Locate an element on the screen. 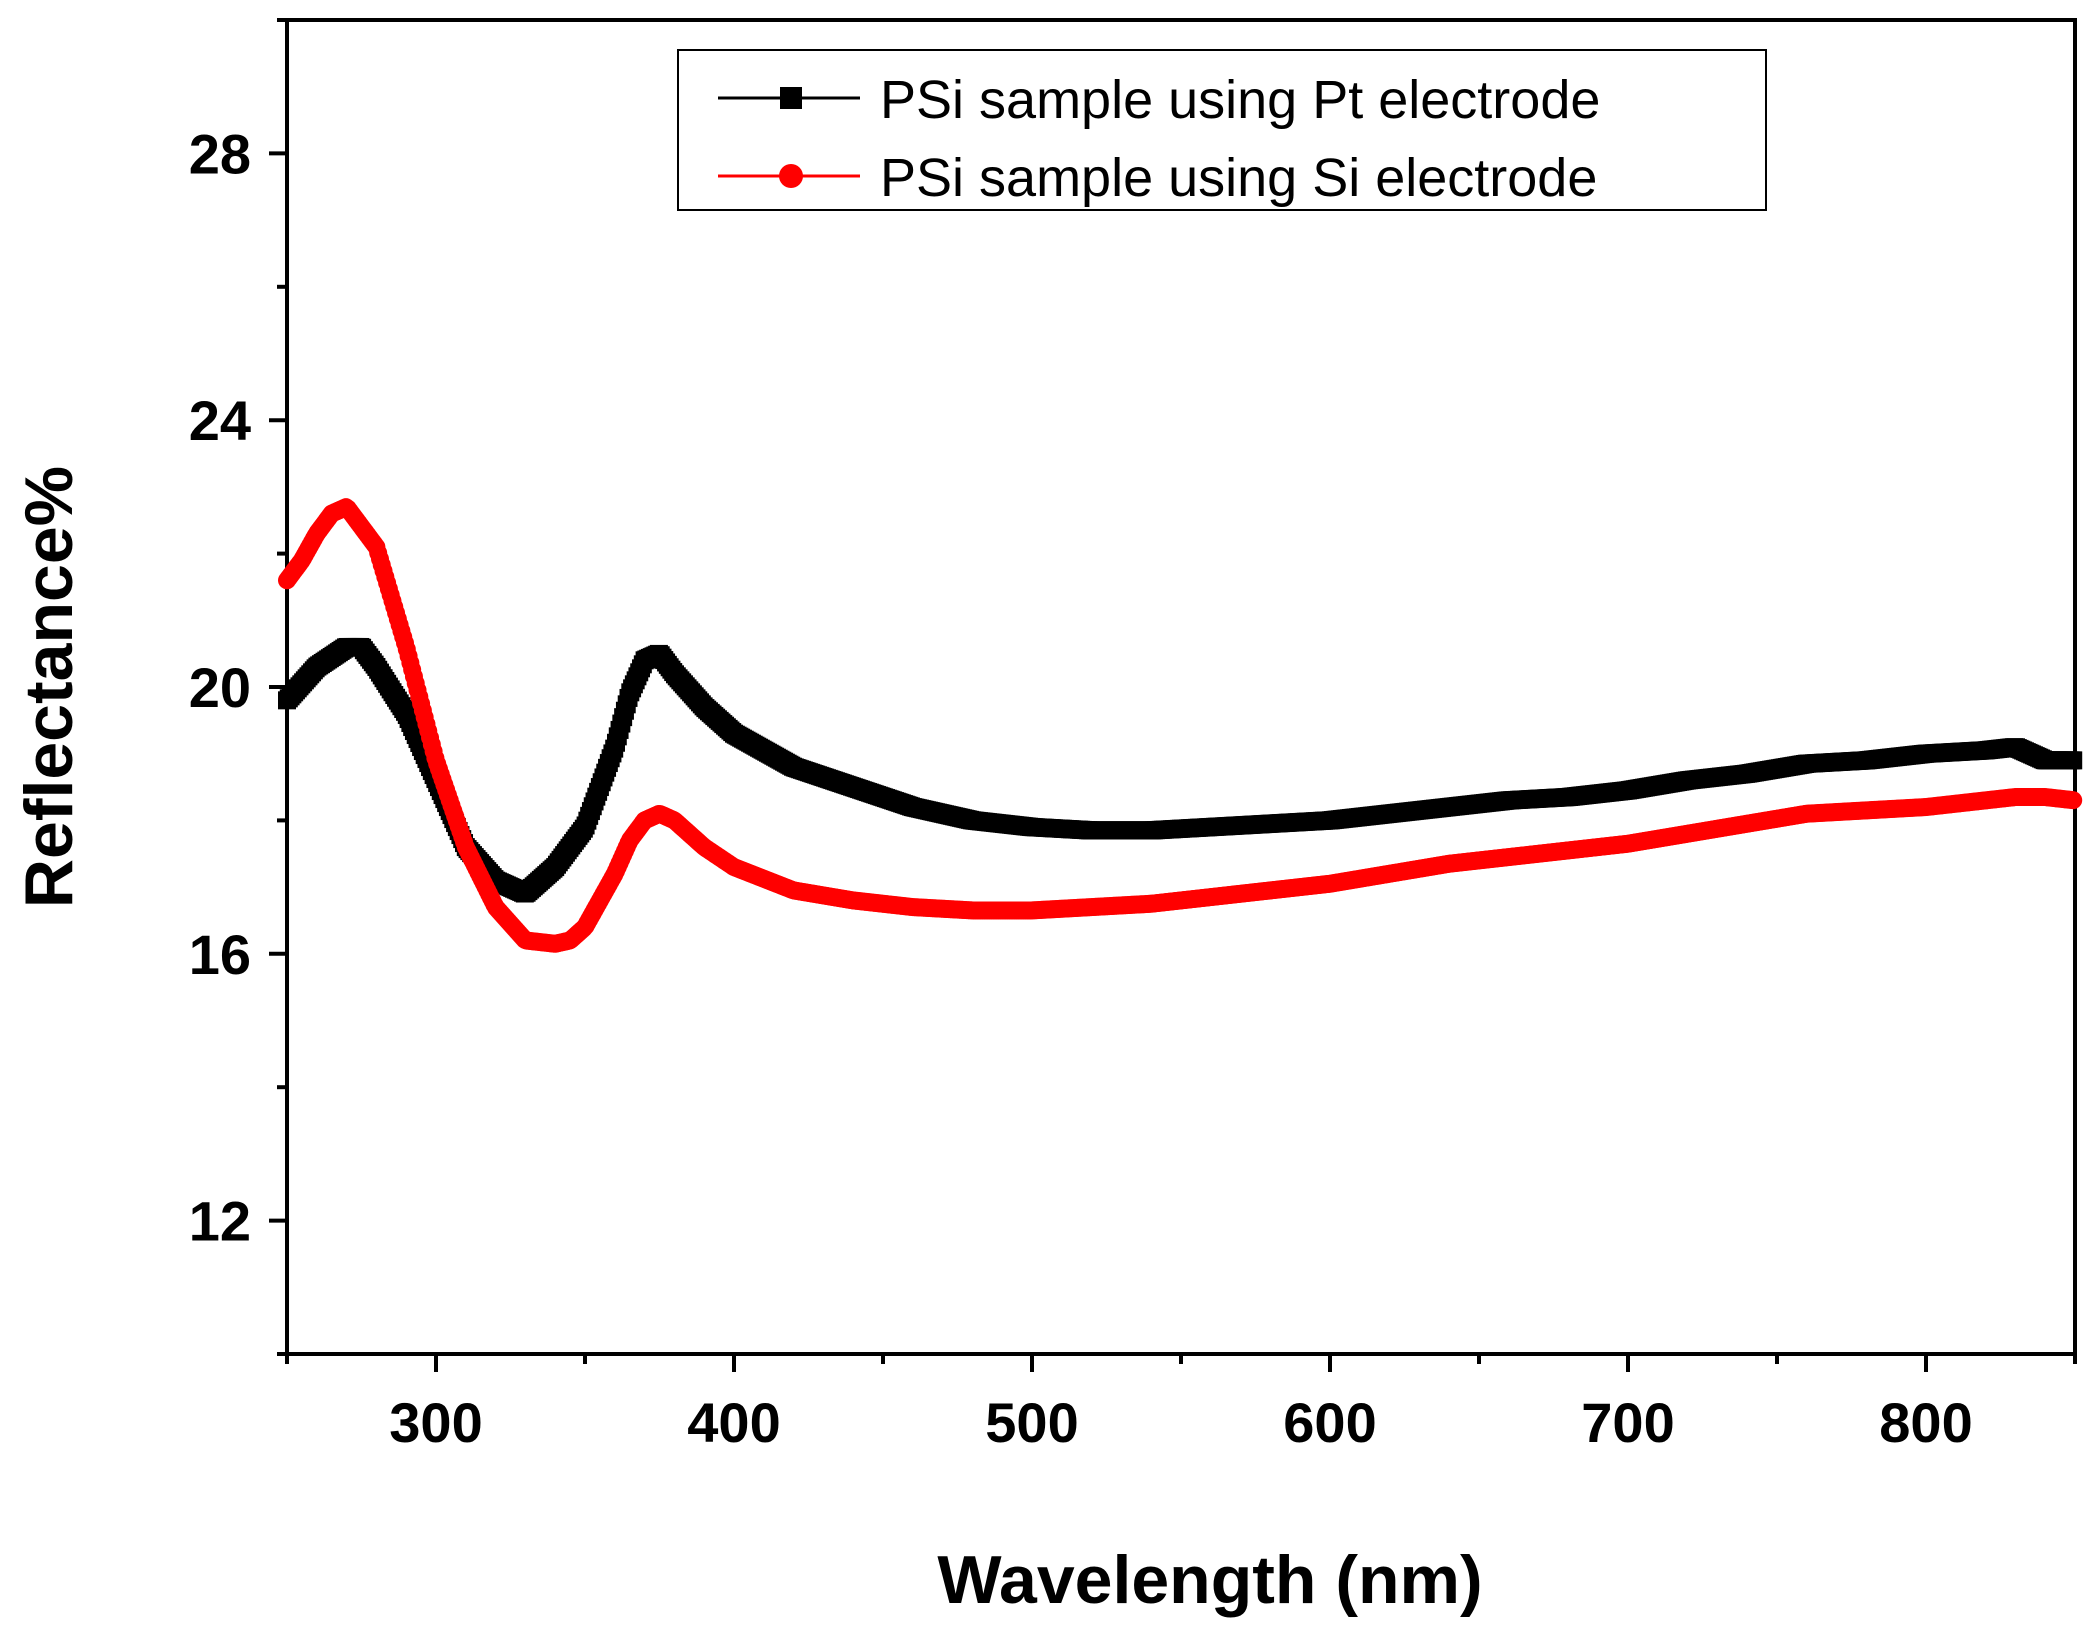  x-tick-label: 500 is located at coordinates (1031, 1422).